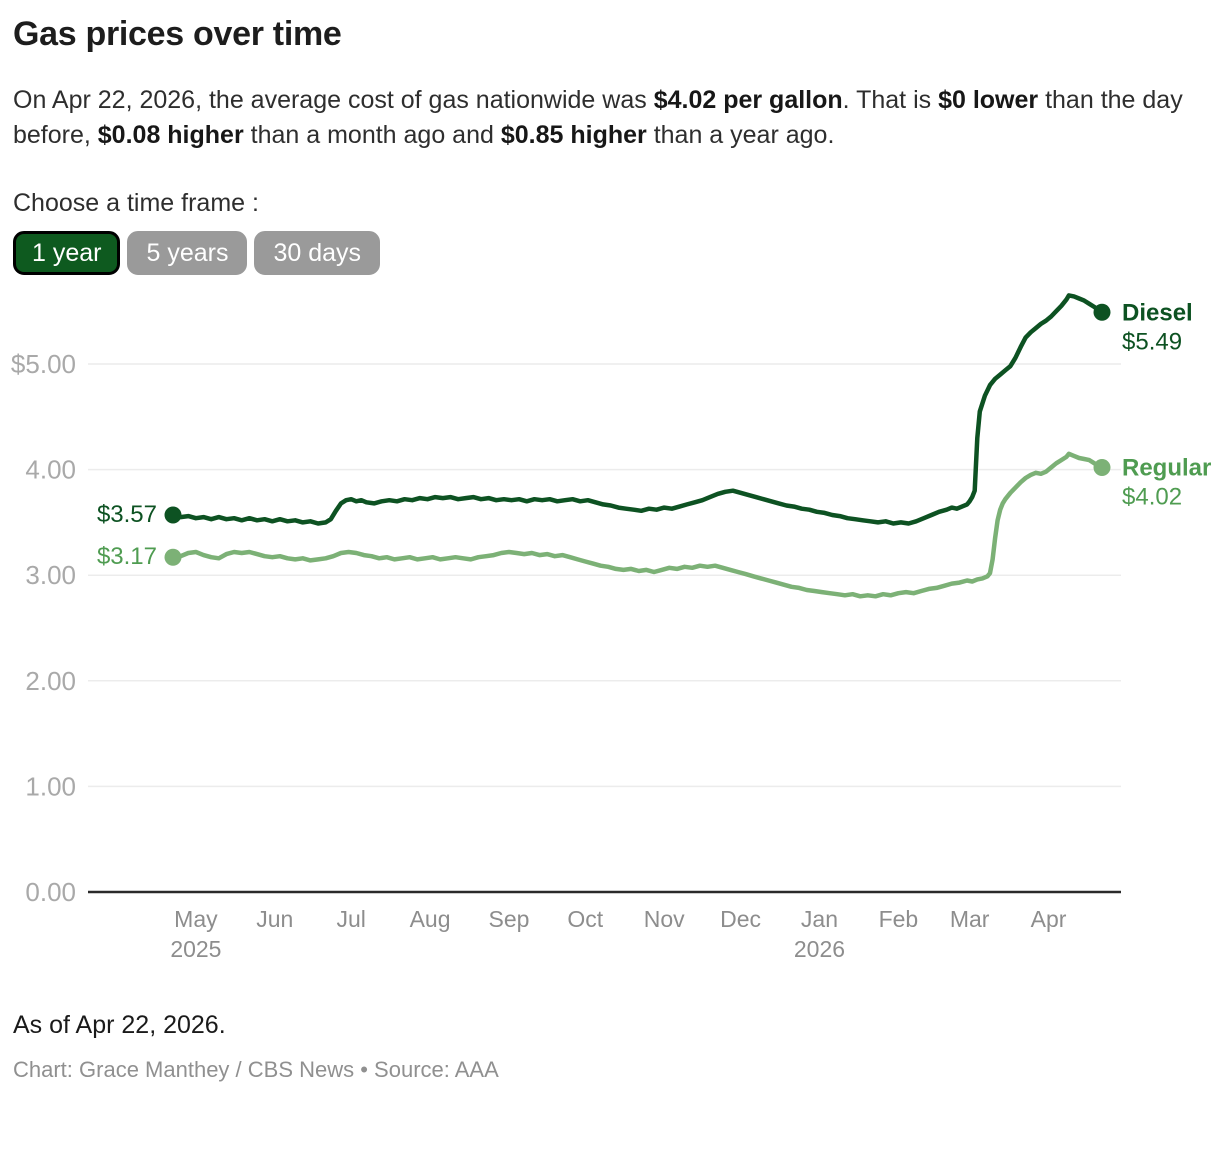 The width and height of the screenshot is (1220, 1161). I want to click on y-axis-label: 0.00, so click(50, 892).